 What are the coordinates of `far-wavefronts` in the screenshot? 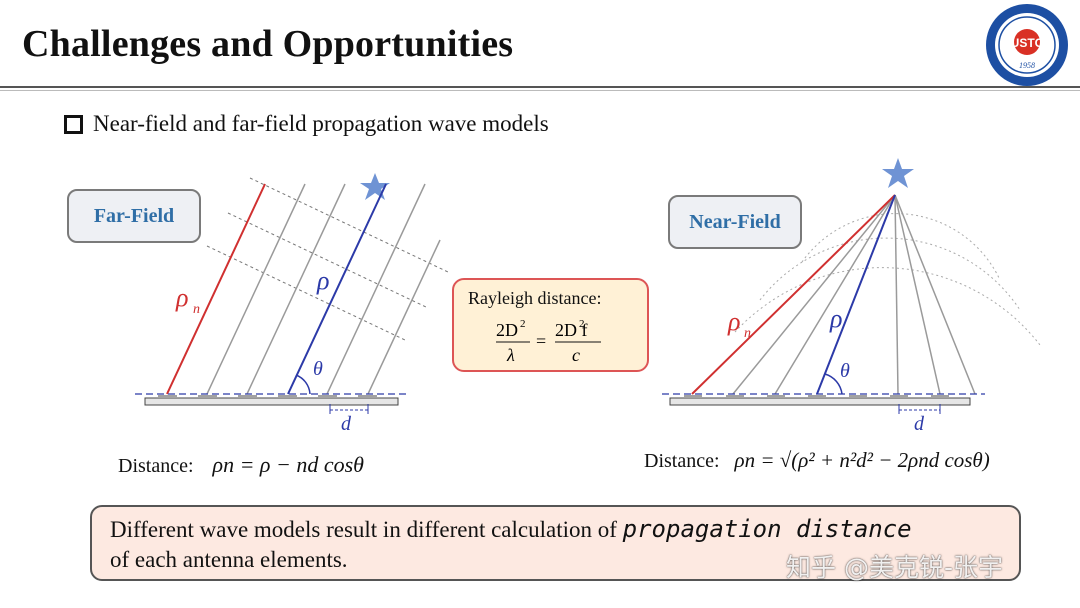 It's located at (327, 259).